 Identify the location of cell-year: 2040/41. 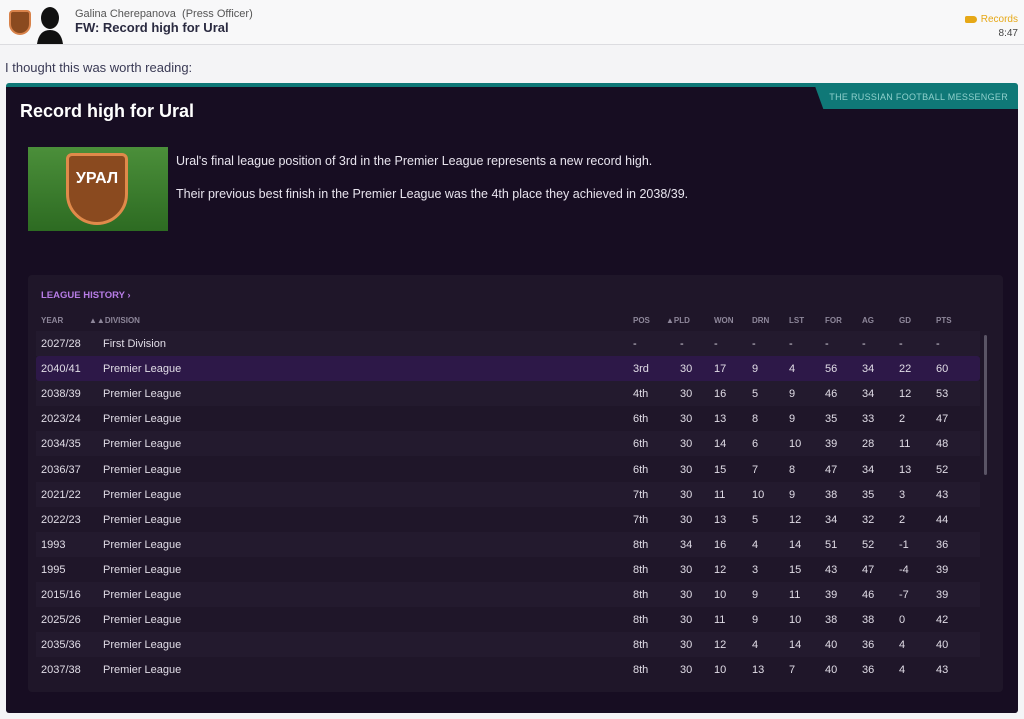
(61, 369).